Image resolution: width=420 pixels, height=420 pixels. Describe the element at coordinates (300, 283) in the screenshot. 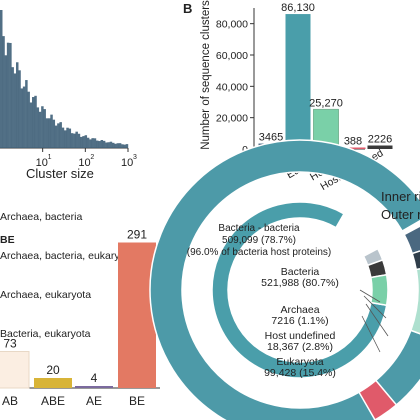

I see `inner-label-value: 521,988 (80.7%)` at that location.